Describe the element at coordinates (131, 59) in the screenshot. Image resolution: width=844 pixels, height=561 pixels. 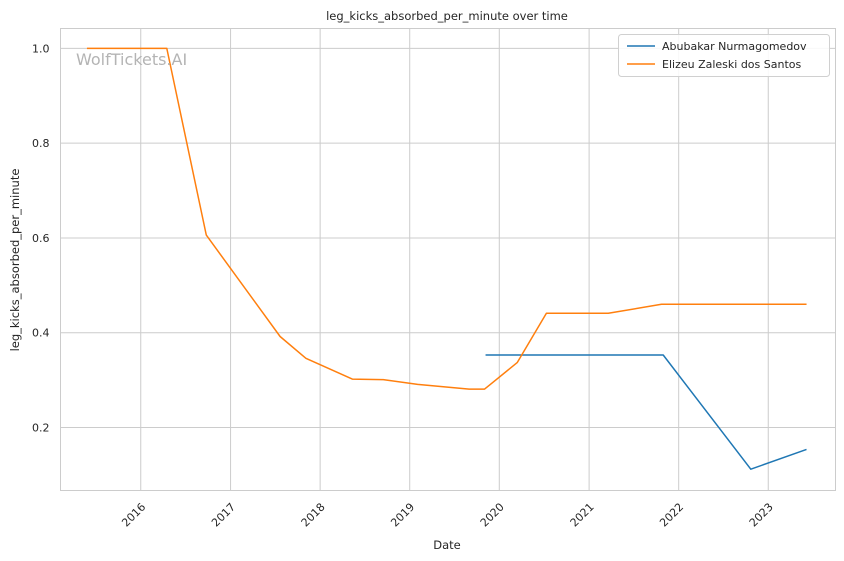
I see `watermark: WolfTickets.AI` at that location.